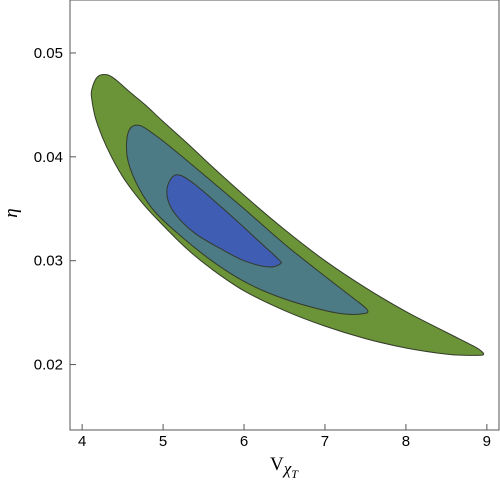 The height and width of the screenshot is (483, 500). I want to click on x-tick-label: 8, so click(406, 441).